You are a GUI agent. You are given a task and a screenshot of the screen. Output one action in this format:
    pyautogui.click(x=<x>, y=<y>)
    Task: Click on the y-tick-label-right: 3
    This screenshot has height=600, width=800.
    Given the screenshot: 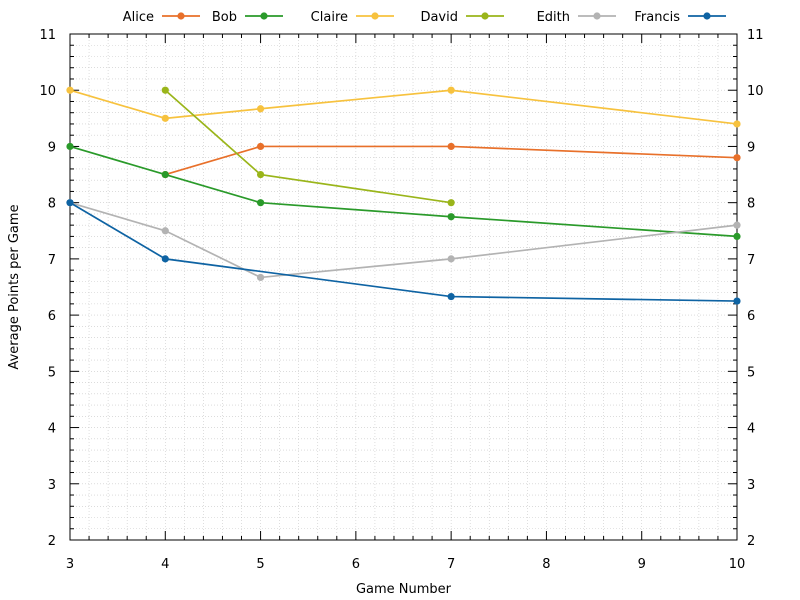 What is the action you would take?
    pyautogui.click(x=751, y=485)
    